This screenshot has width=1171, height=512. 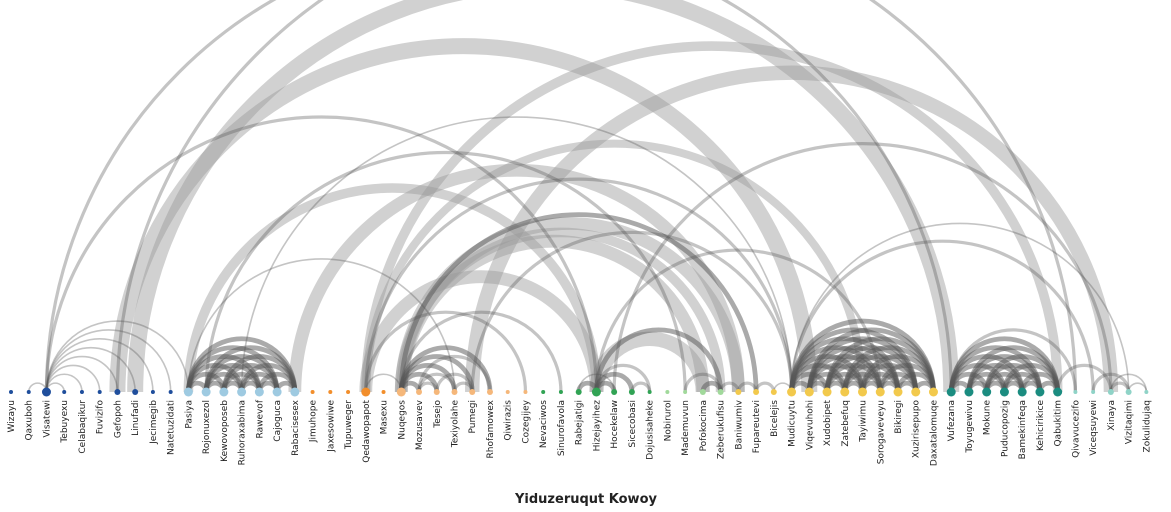 What do you see at coordinates (988, 418) in the screenshot?
I see `node-label: Mokune` at bounding box center [988, 418].